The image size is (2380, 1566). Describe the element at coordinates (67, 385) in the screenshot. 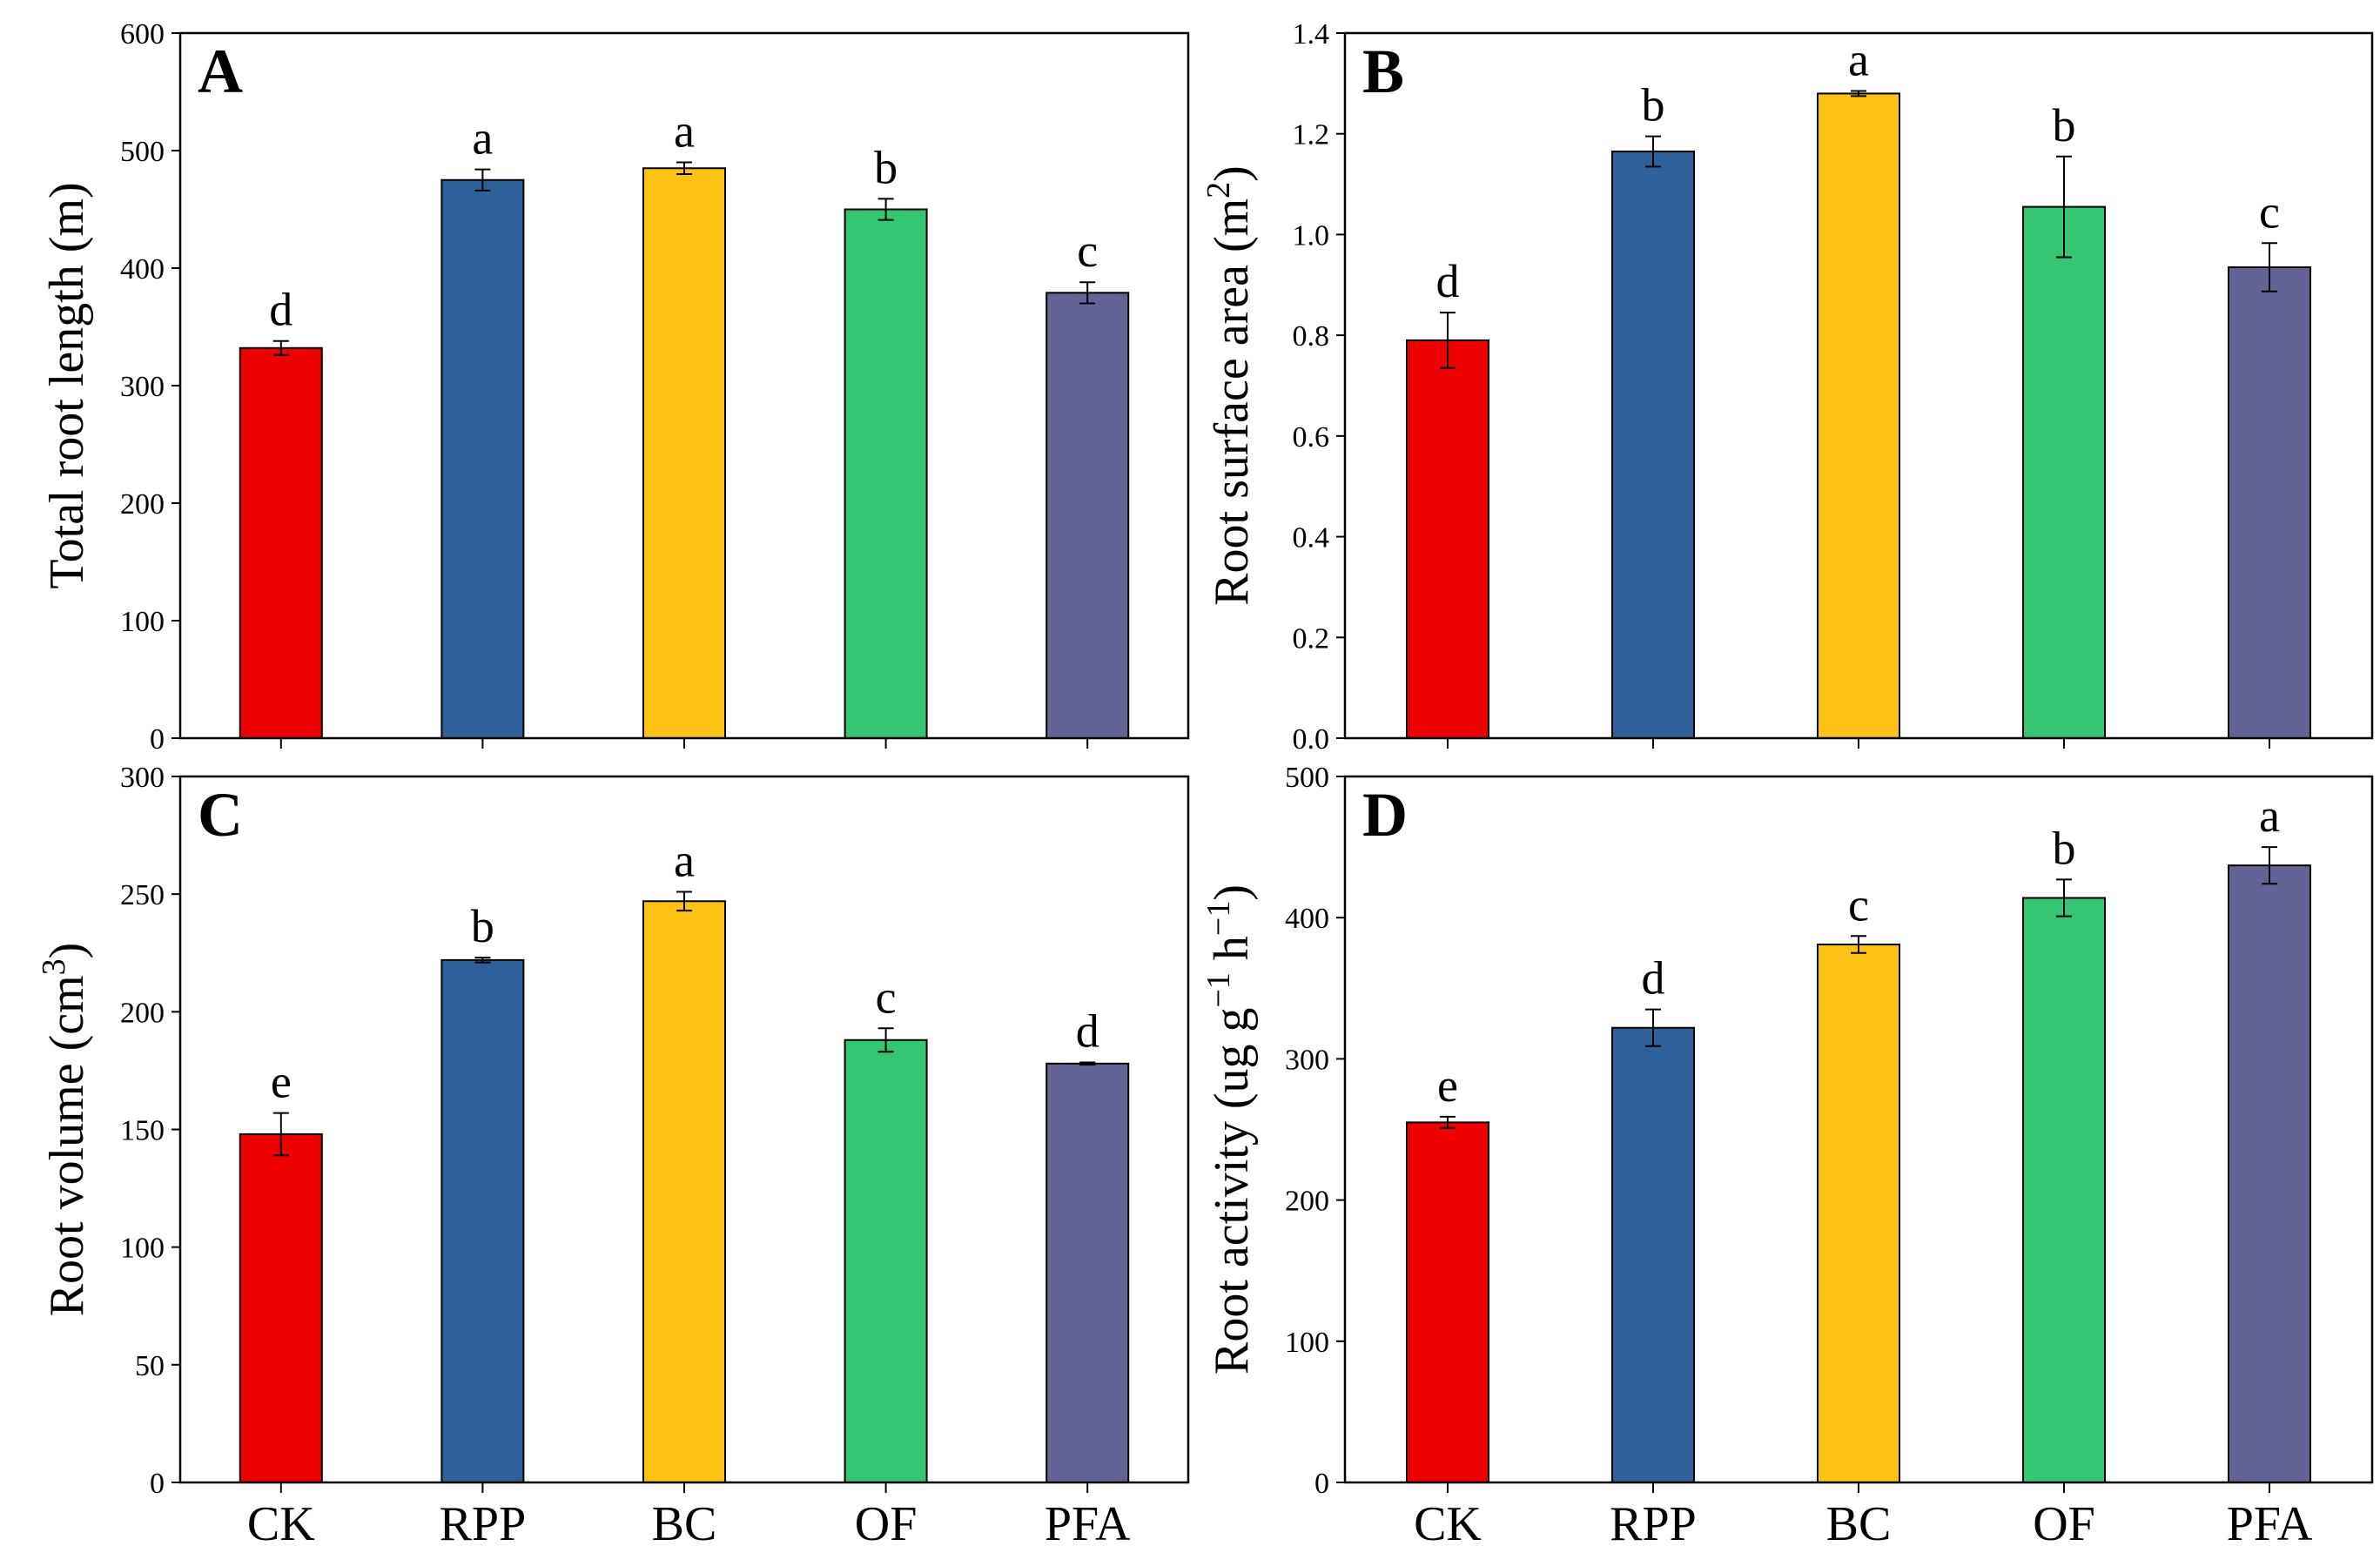

I see `y-axis-title: Total root length (m)` at that location.